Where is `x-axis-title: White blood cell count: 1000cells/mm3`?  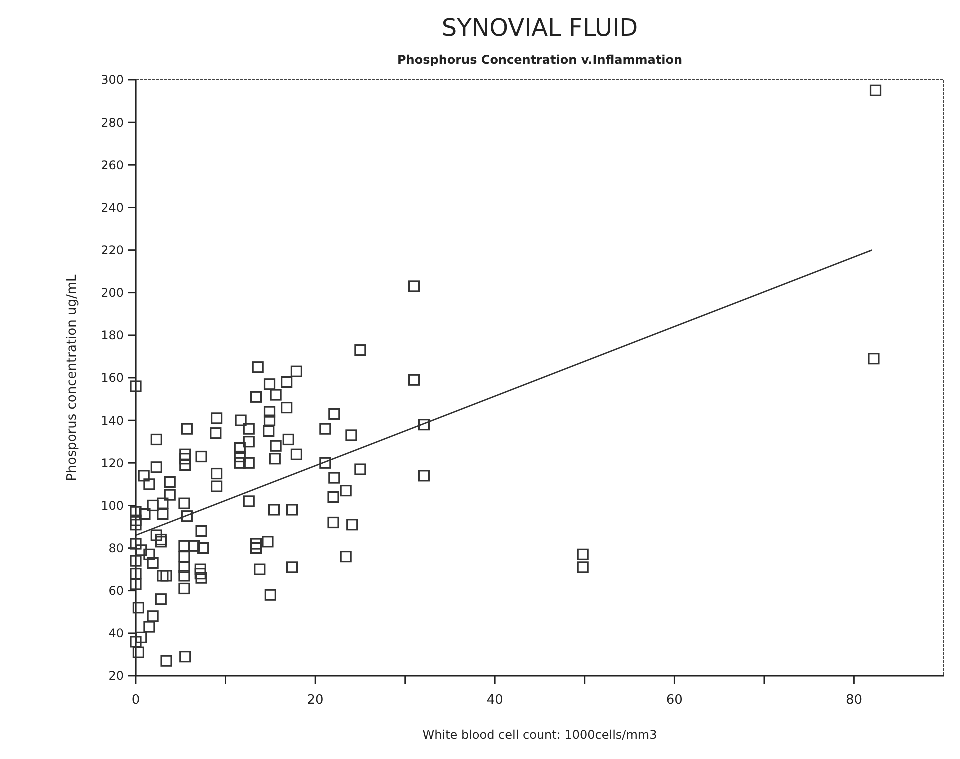 x-axis-title: White blood cell count: 1000cells/mm3 is located at coordinates (540, 735).